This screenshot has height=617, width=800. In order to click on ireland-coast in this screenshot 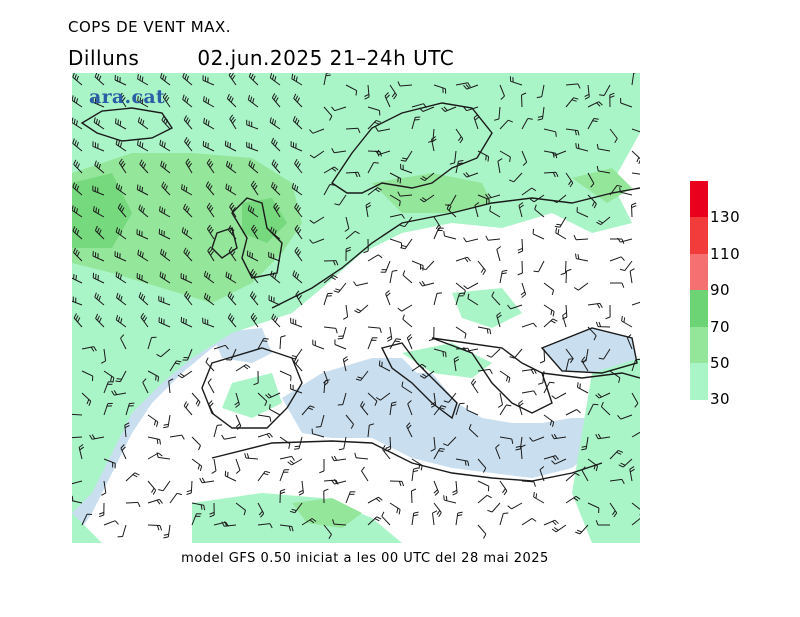, I will do `click(224, 243)`.